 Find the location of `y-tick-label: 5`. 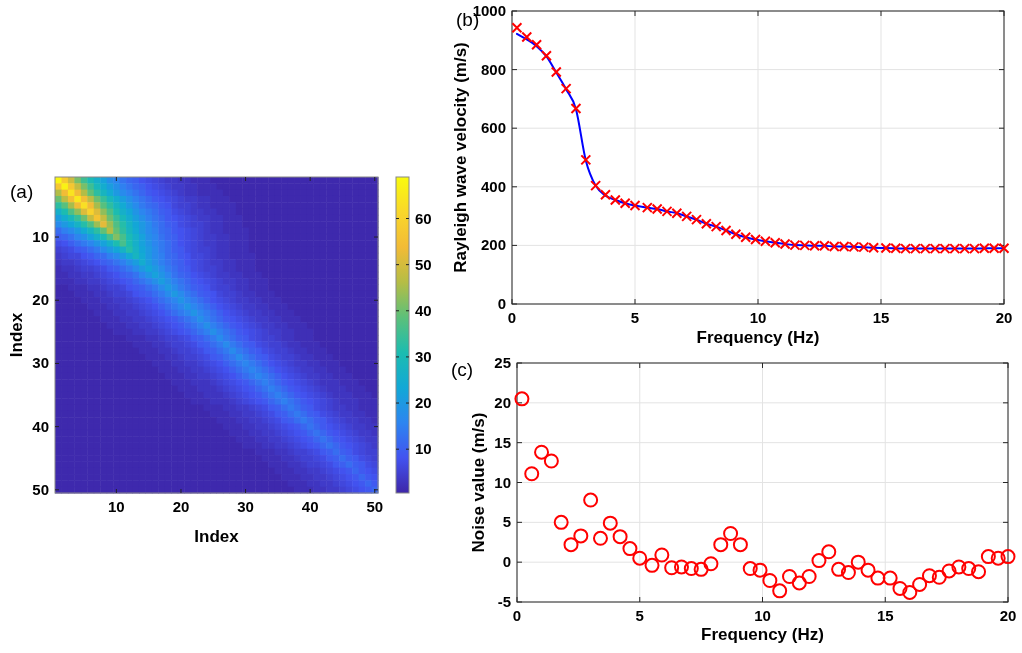

y-tick-label: 5 is located at coordinates (506, 522).